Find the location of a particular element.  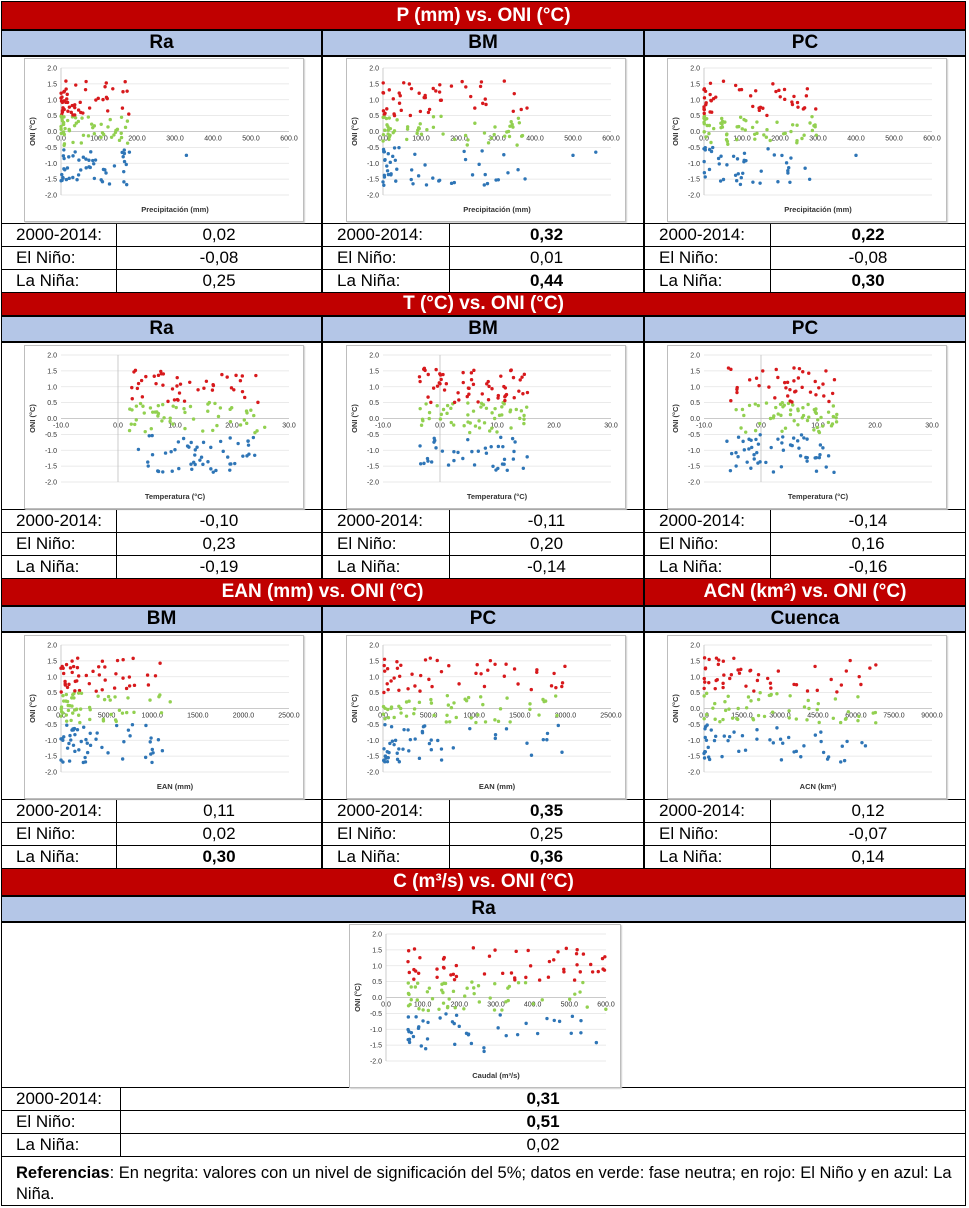

x-tick-label: 0.0 is located at coordinates (118, 426).